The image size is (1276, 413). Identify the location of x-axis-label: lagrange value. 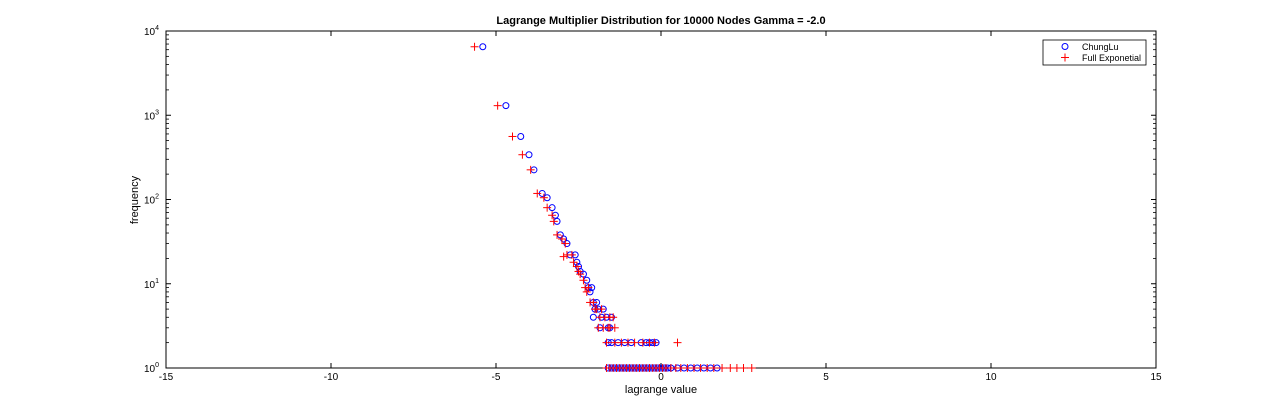
(661, 390).